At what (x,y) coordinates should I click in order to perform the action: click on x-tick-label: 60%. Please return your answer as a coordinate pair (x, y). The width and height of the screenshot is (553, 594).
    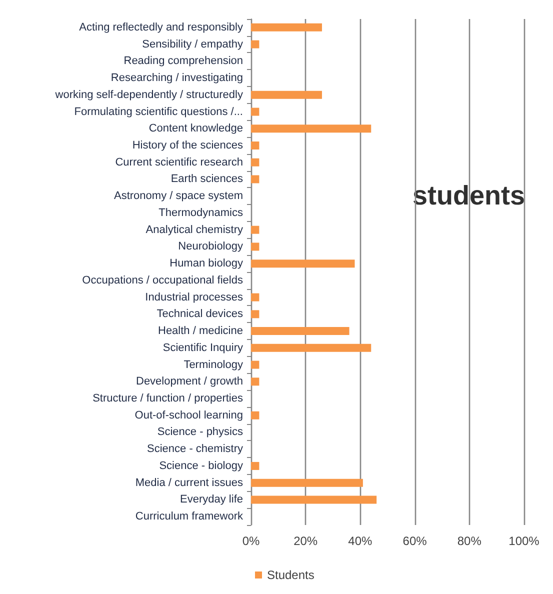
    Looking at the image, I should click on (415, 541).